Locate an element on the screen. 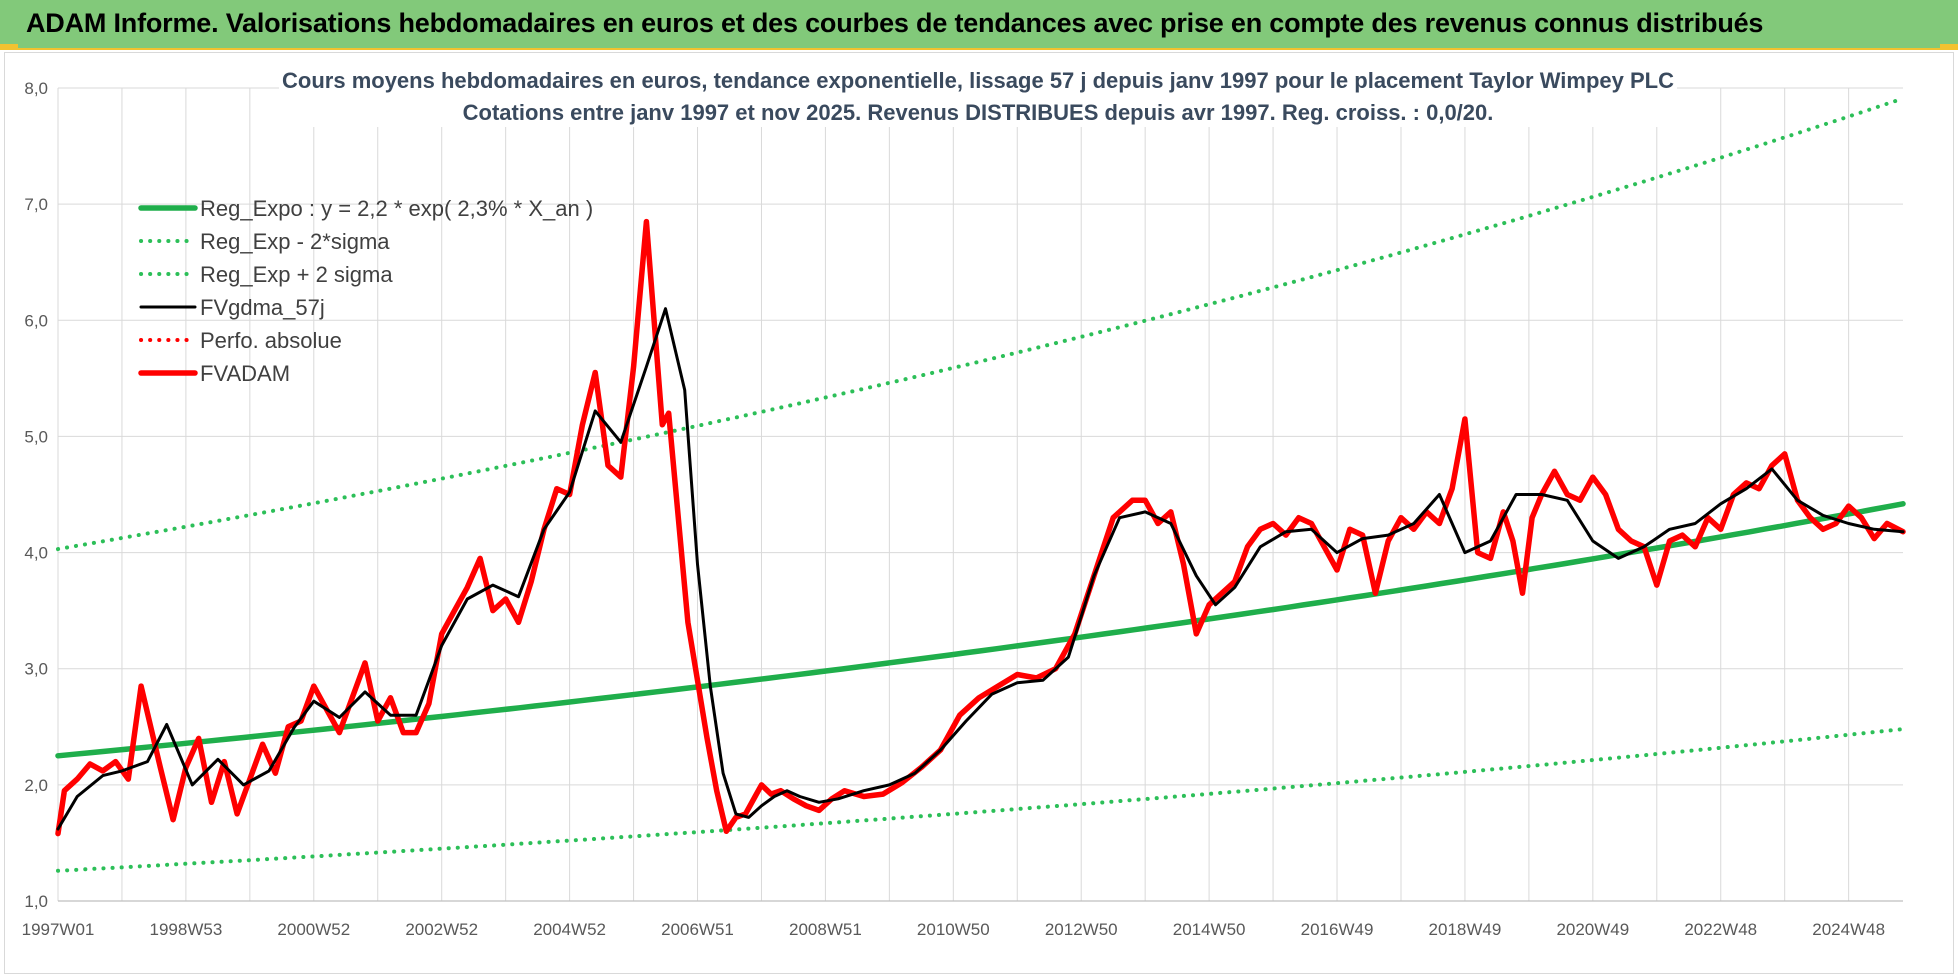 The image size is (1958, 978). legend-label: FVgdma_57j is located at coordinates (262, 307).